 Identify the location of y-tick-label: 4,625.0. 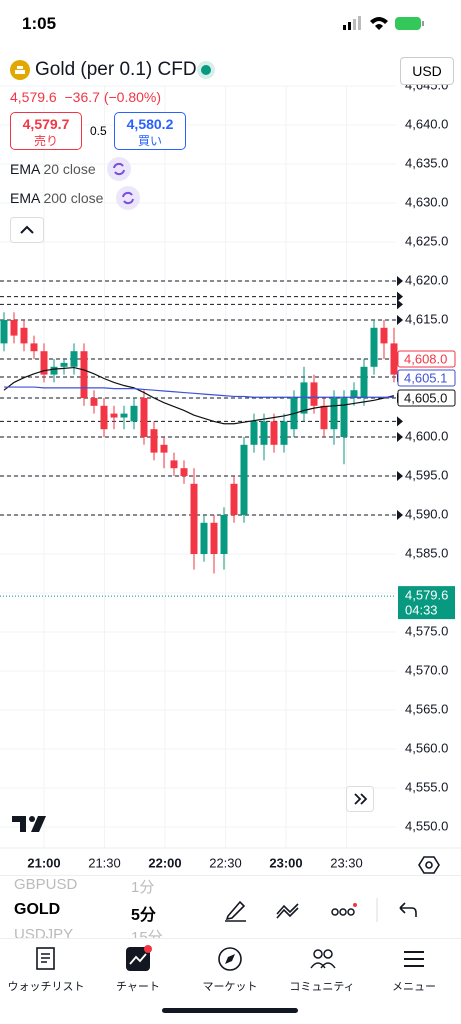
(426, 240).